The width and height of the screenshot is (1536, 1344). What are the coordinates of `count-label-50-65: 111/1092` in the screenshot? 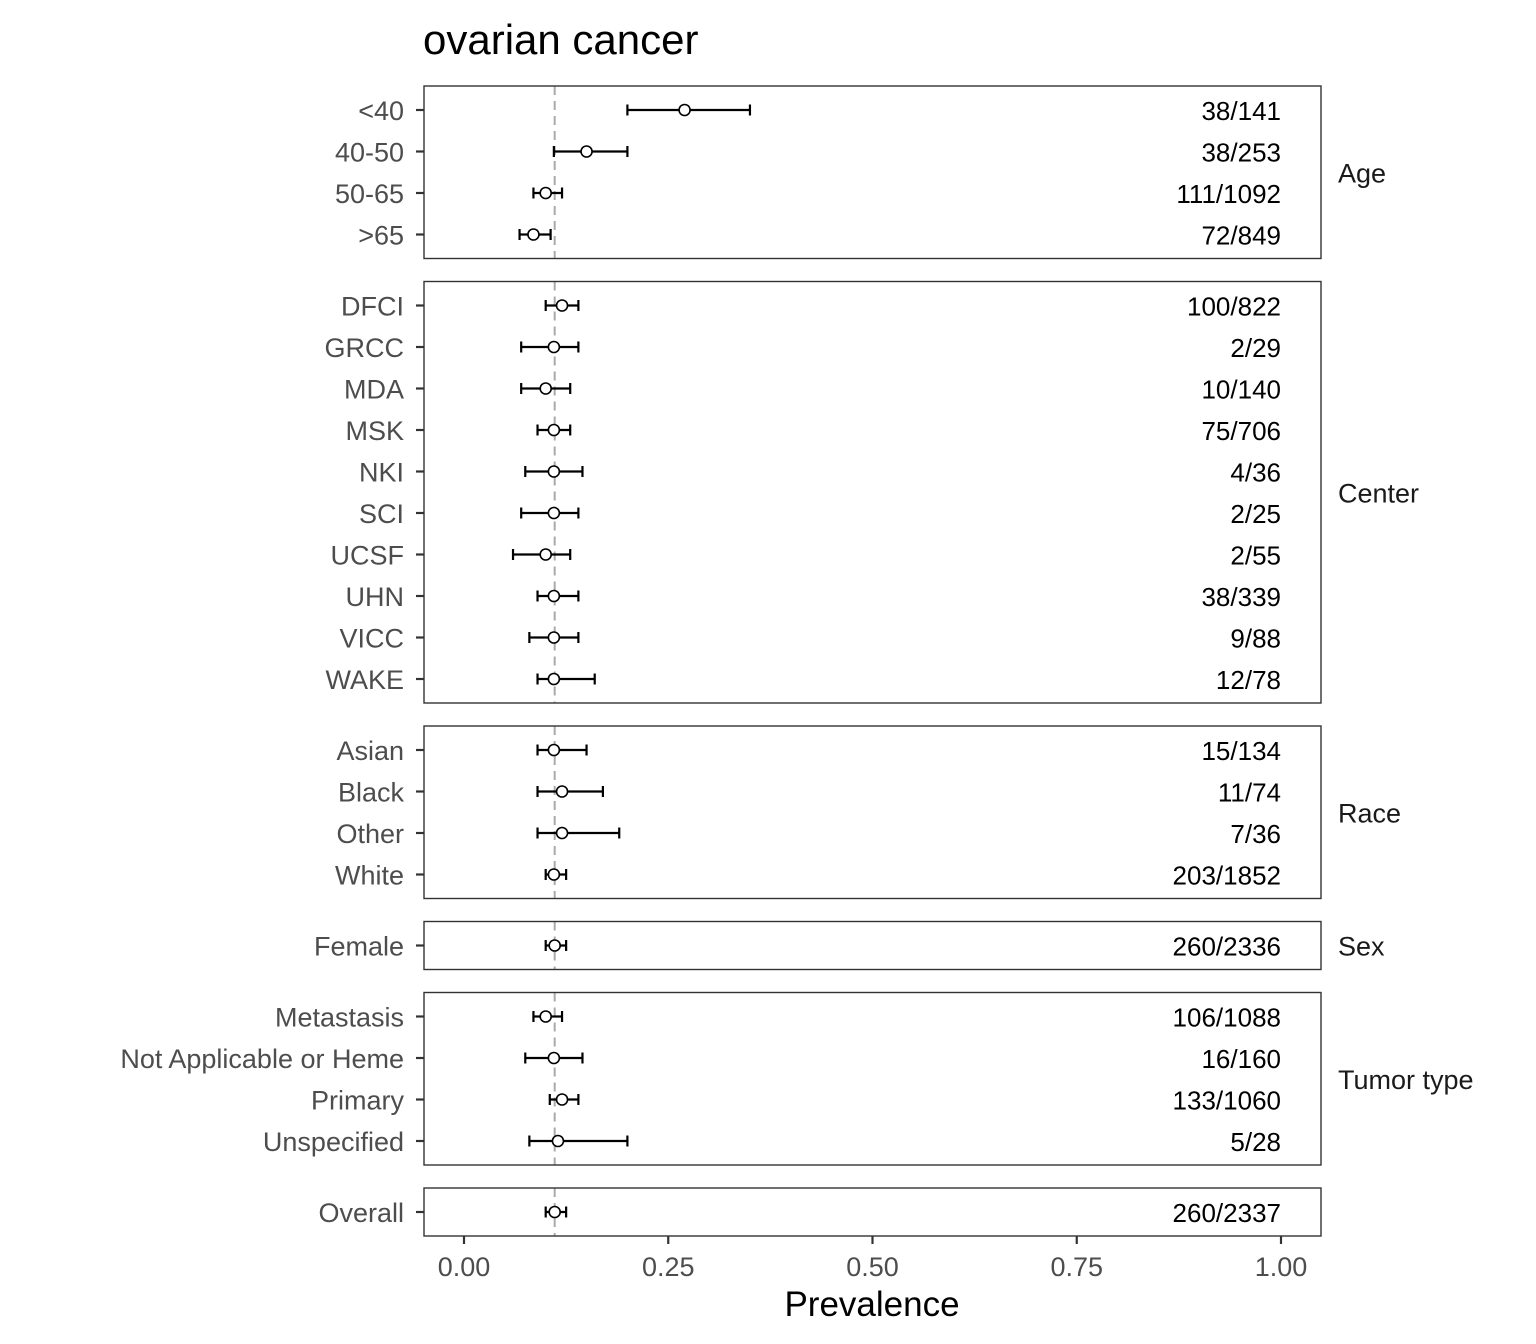 It's located at (1228, 194).